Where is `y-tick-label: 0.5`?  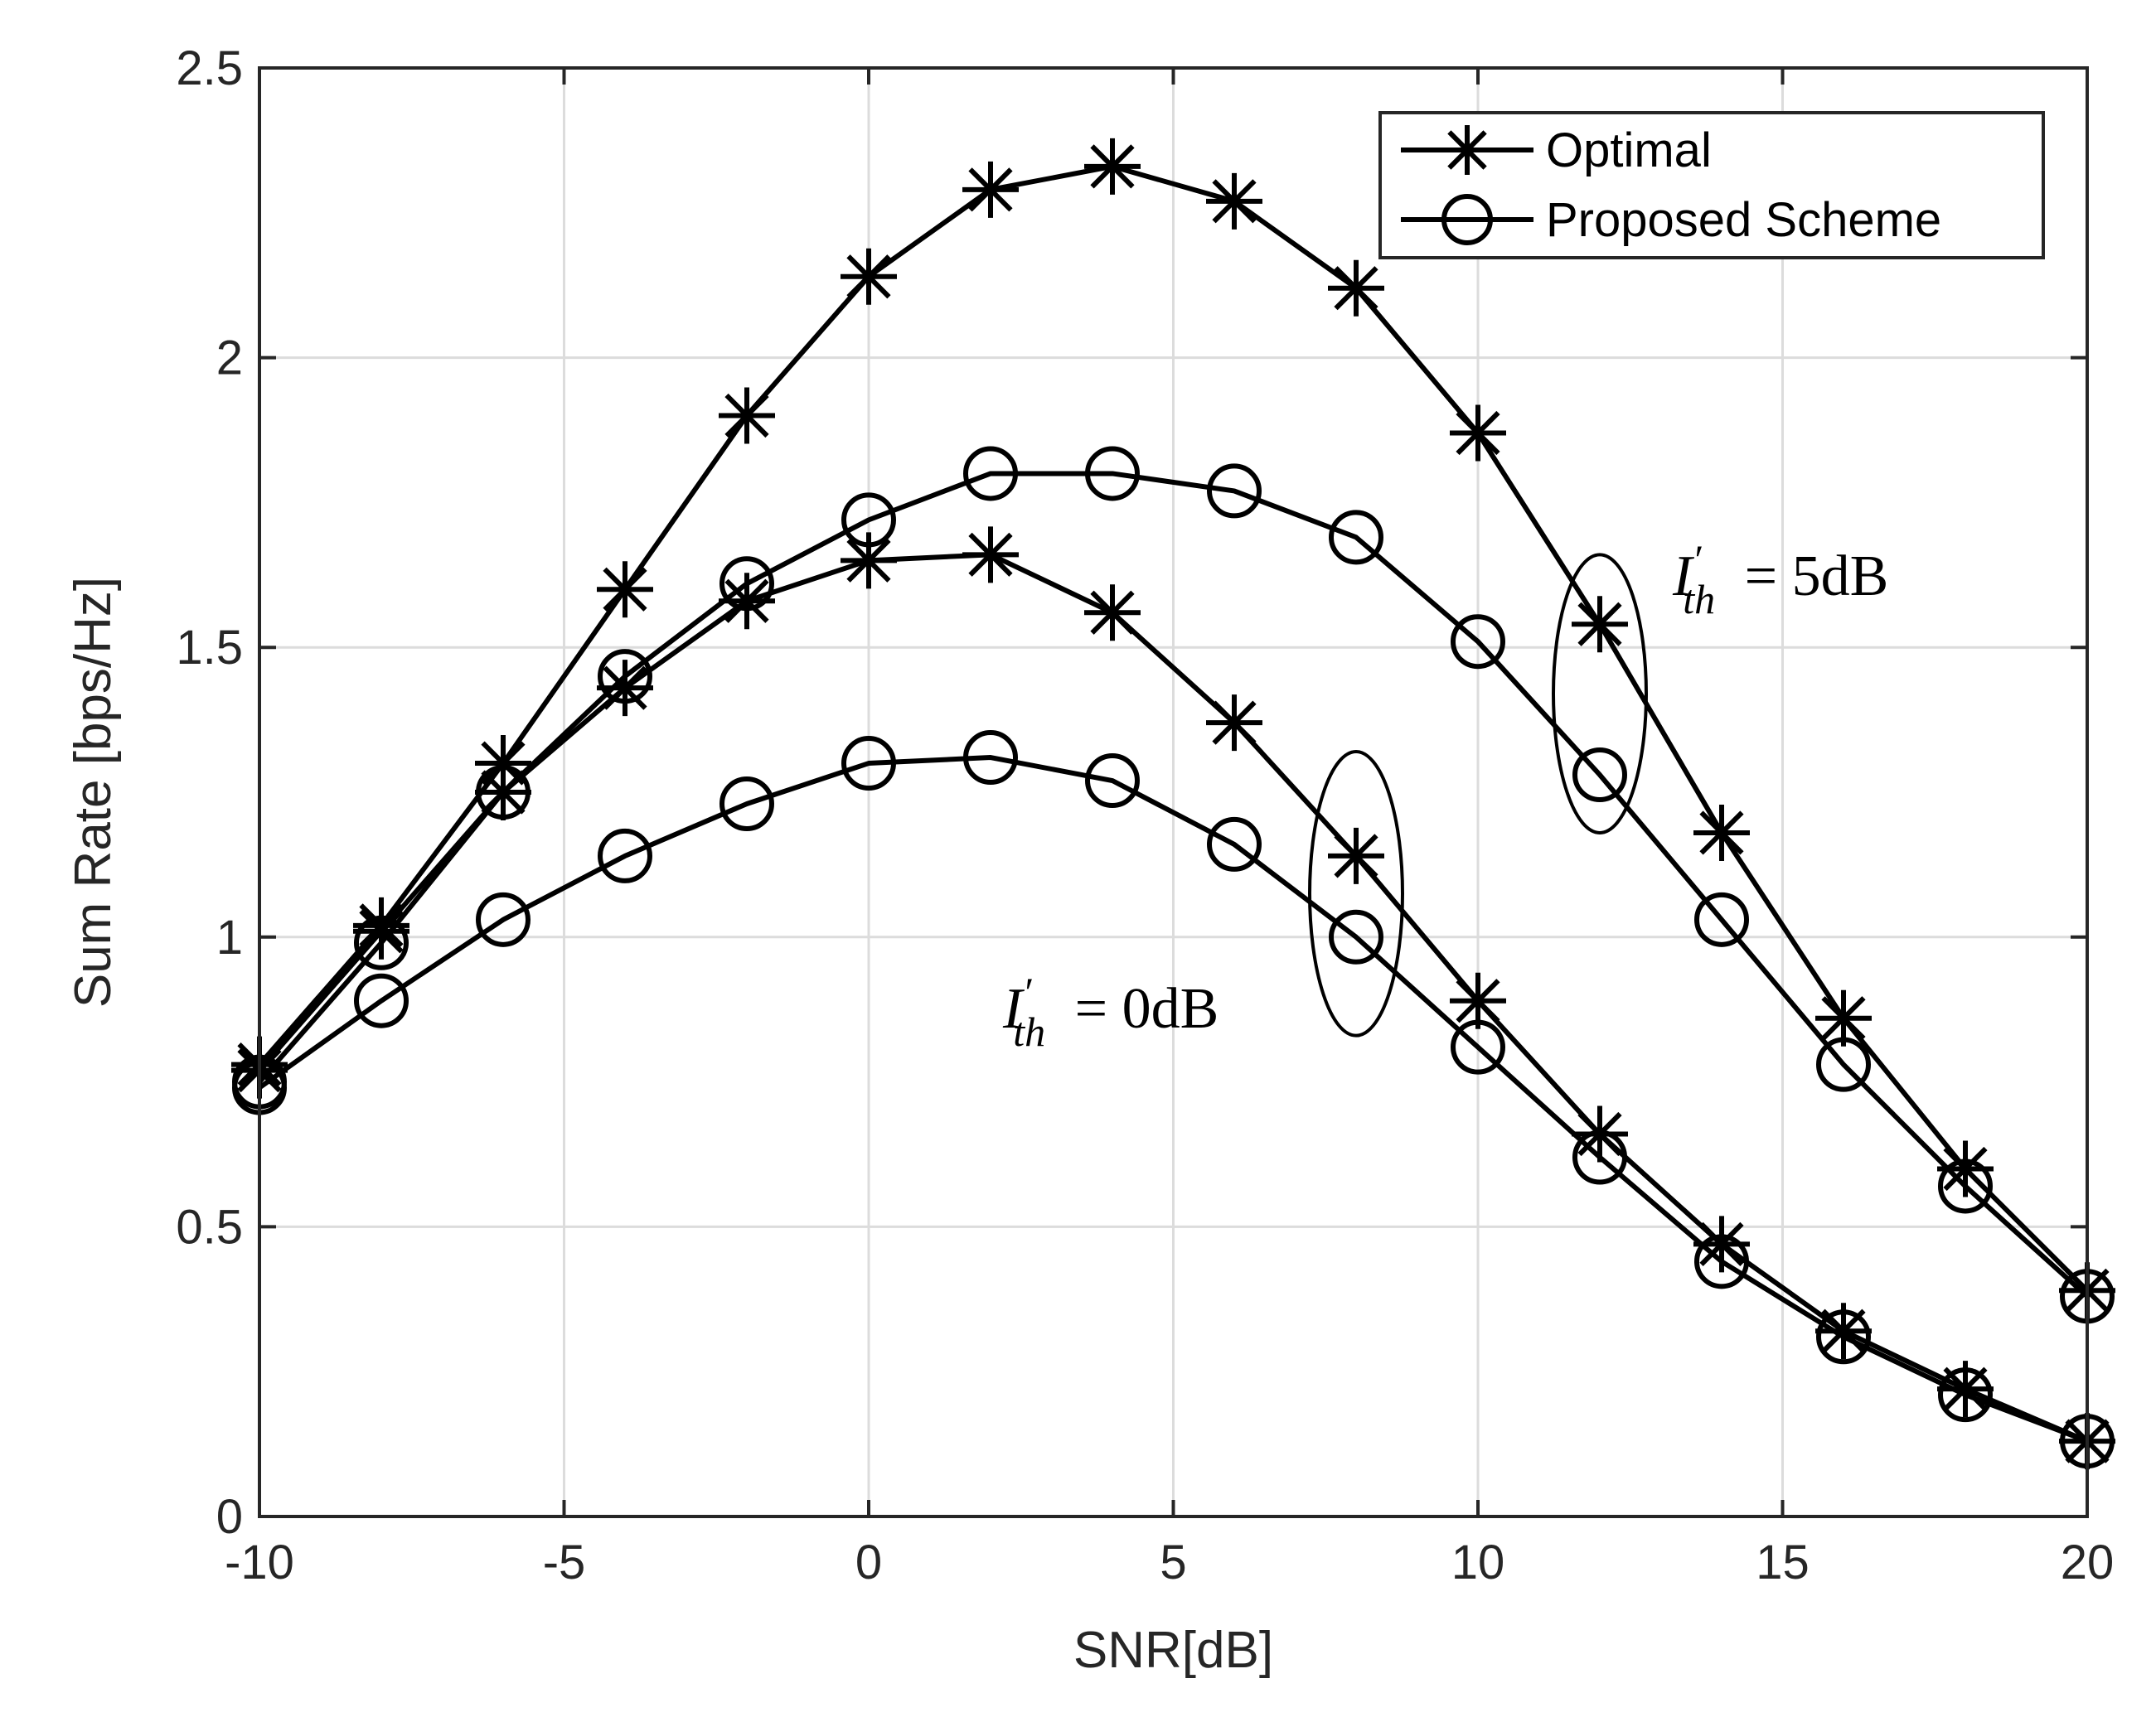
y-tick-label: 0.5 is located at coordinates (209, 1227).